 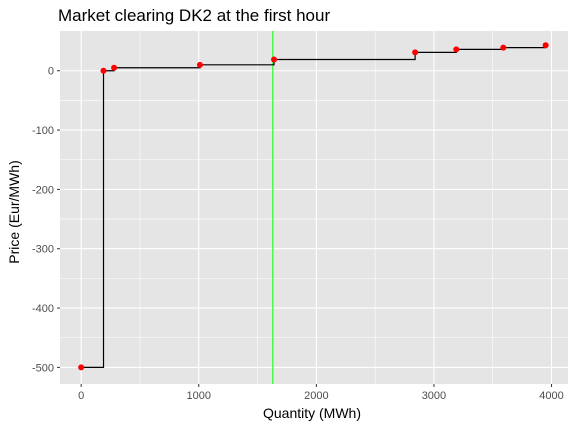 I want to click on x-tick-label: 1000, so click(x=199, y=396).